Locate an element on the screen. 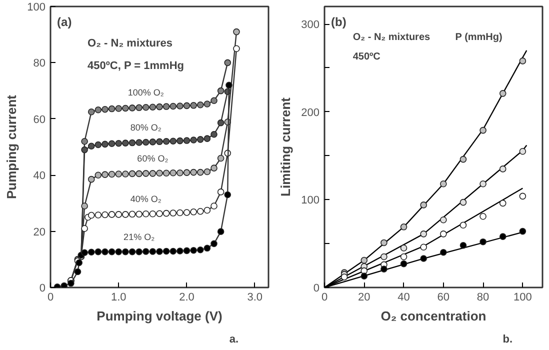 The image size is (549, 350). series-label: 100% O₂ is located at coordinates (146, 93).